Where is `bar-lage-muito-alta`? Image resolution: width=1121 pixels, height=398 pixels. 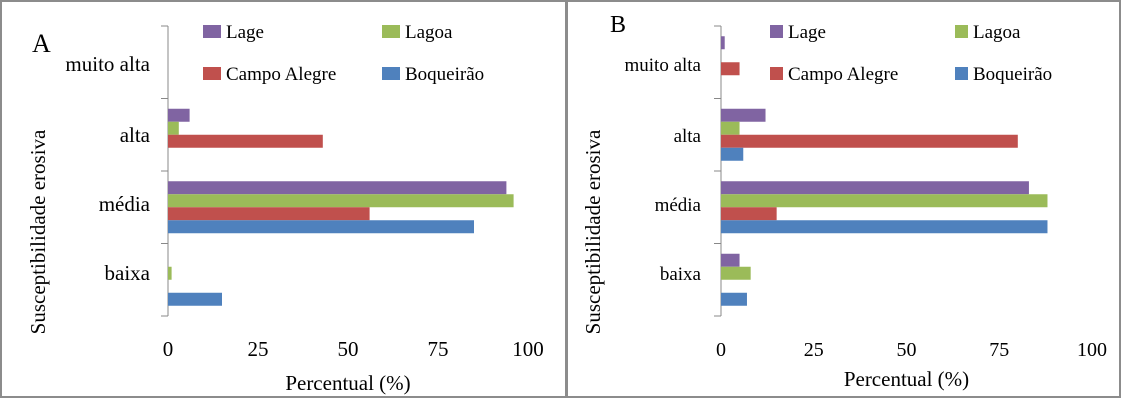 bar-lage-muito-alta is located at coordinates (723, 43).